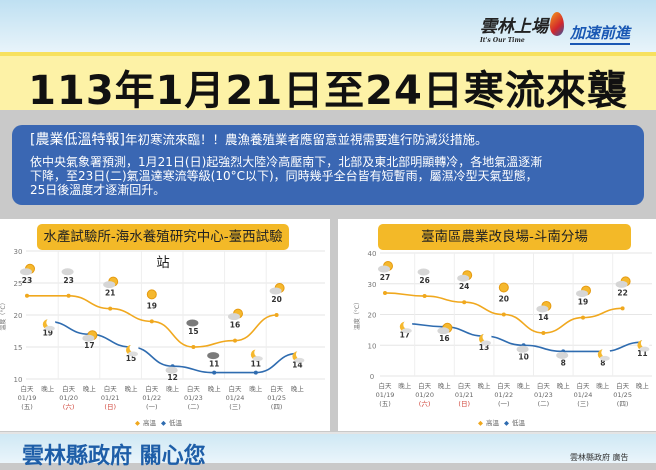  What do you see at coordinates (622, 395) in the screenshot?
I see `date-label: 01/25` at bounding box center [622, 395].